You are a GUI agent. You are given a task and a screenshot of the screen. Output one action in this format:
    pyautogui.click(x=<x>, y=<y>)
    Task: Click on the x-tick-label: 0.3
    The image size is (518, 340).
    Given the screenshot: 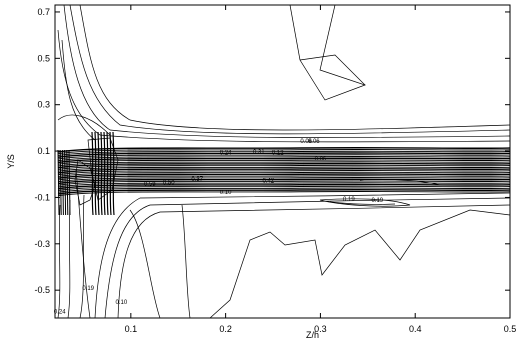 What is the action you would take?
    pyautogui.click(x=320, y=329)
    